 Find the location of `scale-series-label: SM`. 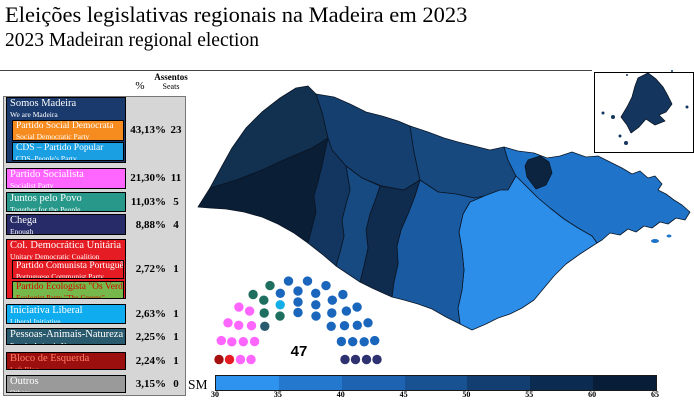

scale-series-label: SM is located at coordinates (198, 384).